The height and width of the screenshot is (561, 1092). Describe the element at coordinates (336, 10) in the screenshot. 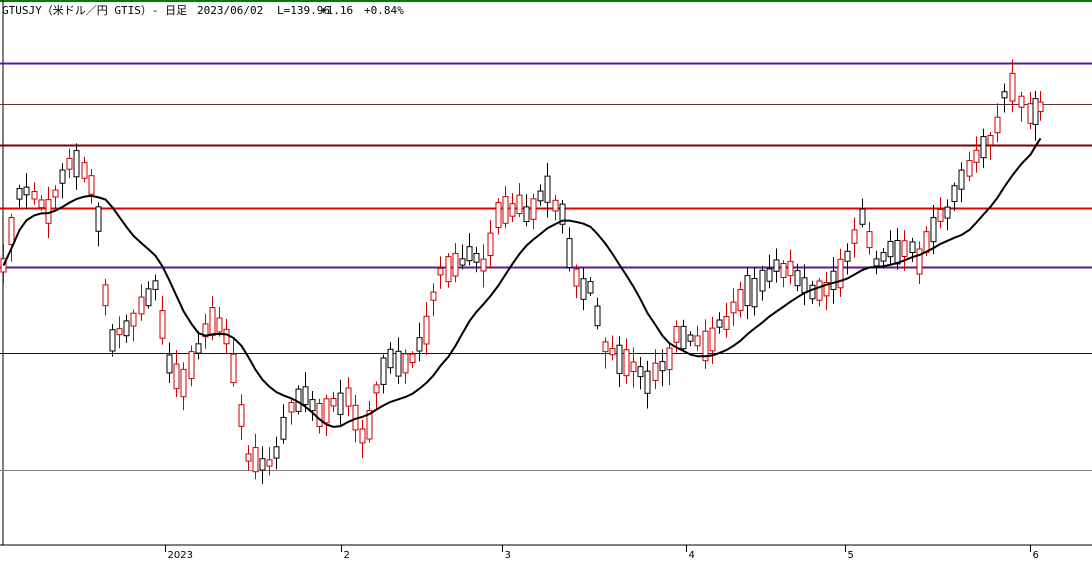

I see `header-change: +1.16` at that location.